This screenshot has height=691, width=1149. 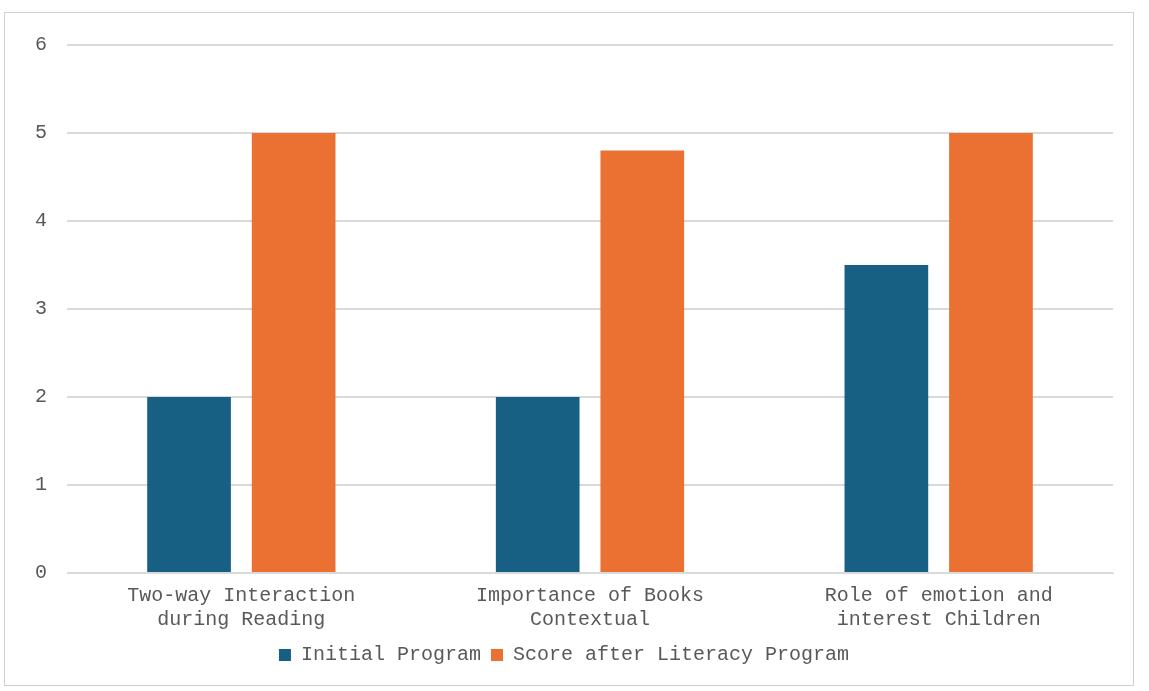 What do you see at coordinates (40, 133) in the screenshot?
I see `y-tick-label: 5` at bounding box center [40, 133].